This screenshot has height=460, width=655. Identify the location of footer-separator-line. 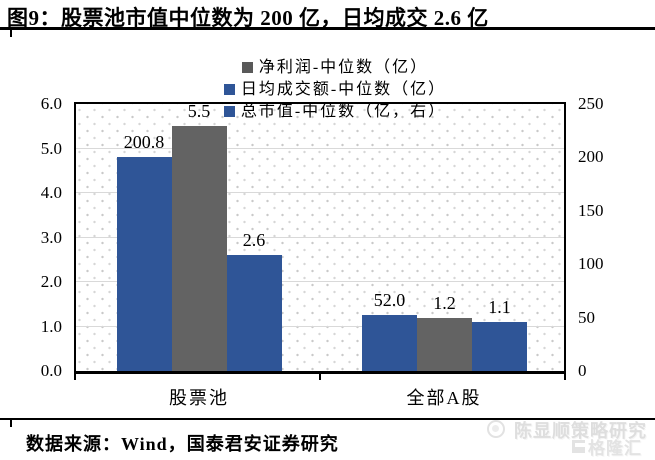
(327, 419).